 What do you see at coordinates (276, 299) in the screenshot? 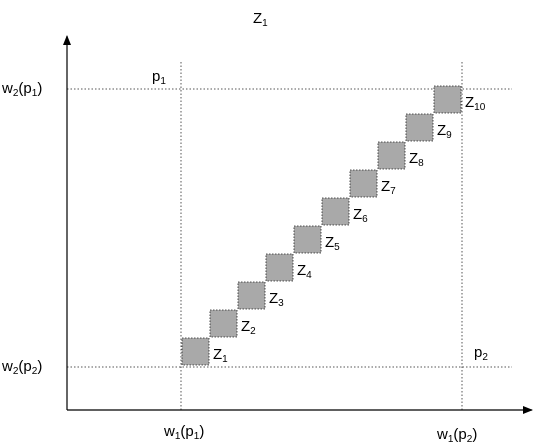
I see `square-z3-label: Z3` at bounding box center [276, 299].